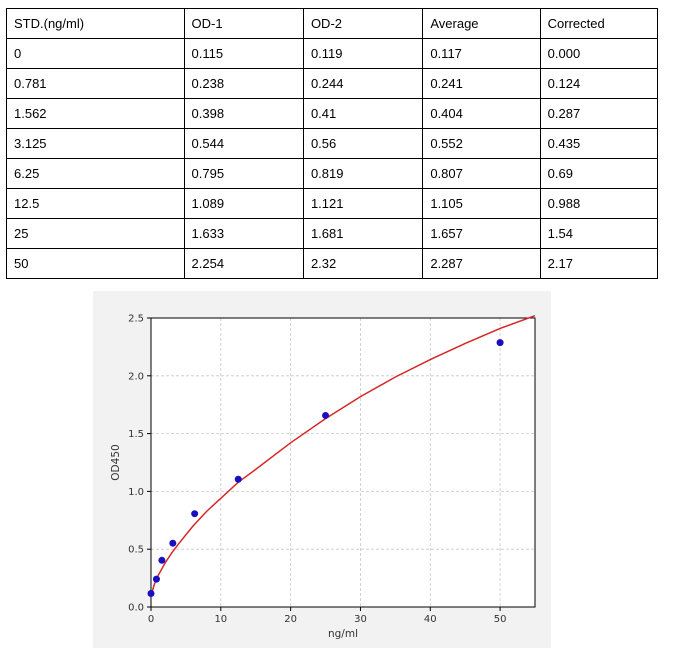 The image size is (684, 653). Describe the element at coordinates (599, 143) in the screenshot. I see `table-cell: 0.435` at that location.